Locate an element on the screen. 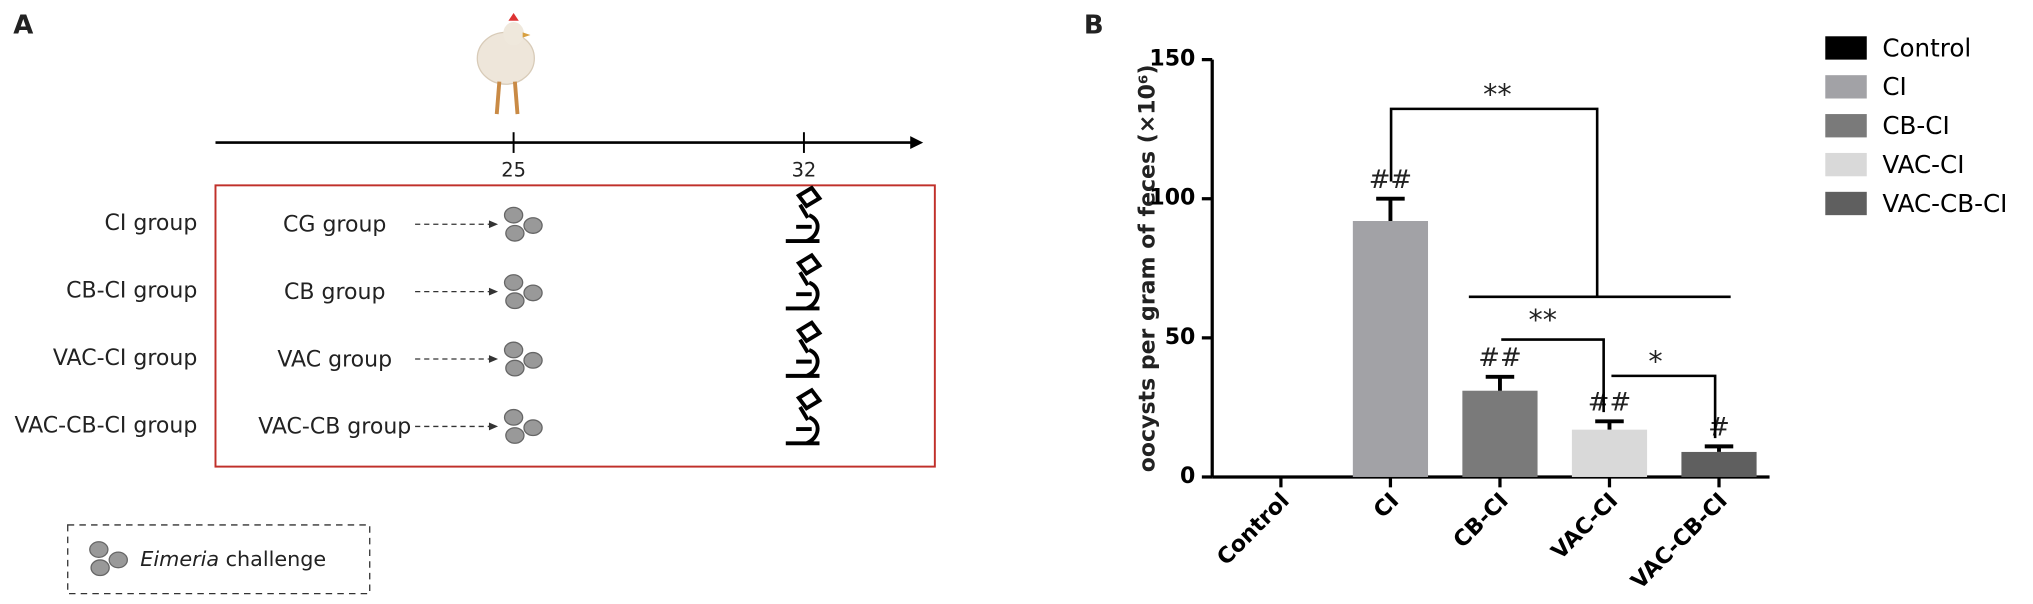  legend-label: Eimeria challenge is located at coordinates (233, 559).